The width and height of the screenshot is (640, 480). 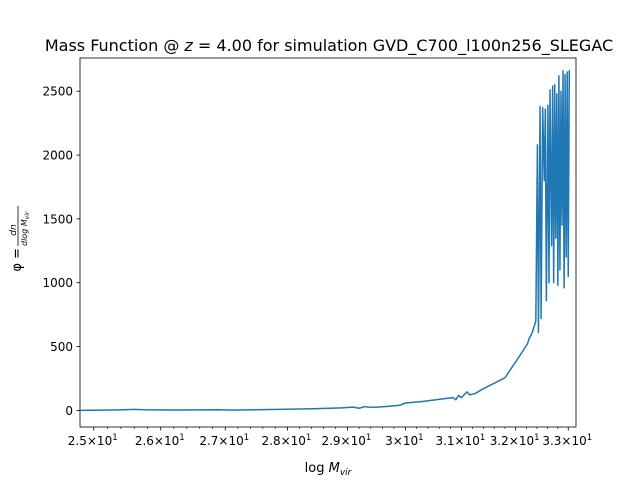 I want to click on y-axis-label-numerator: dn, so click(x=14, y=230).